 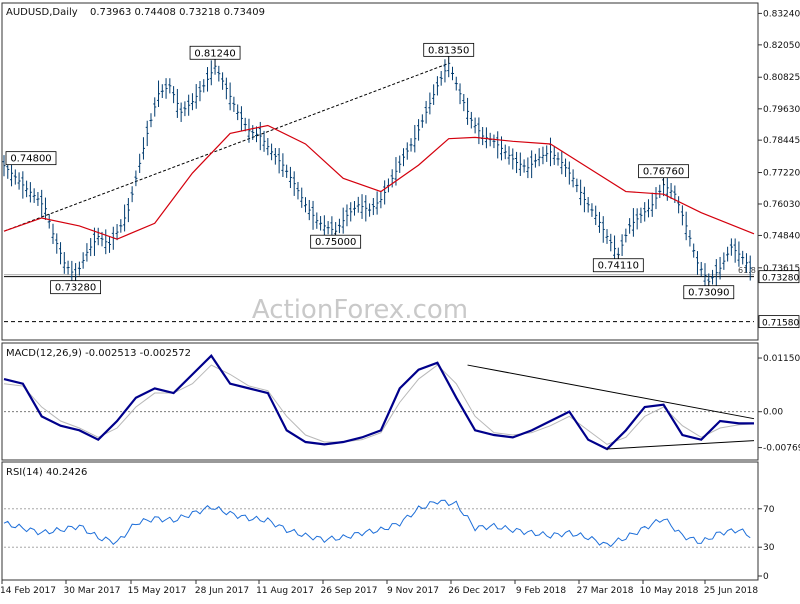 I want to click on rsi-axis-label: 70, so click(x=769, y=510).